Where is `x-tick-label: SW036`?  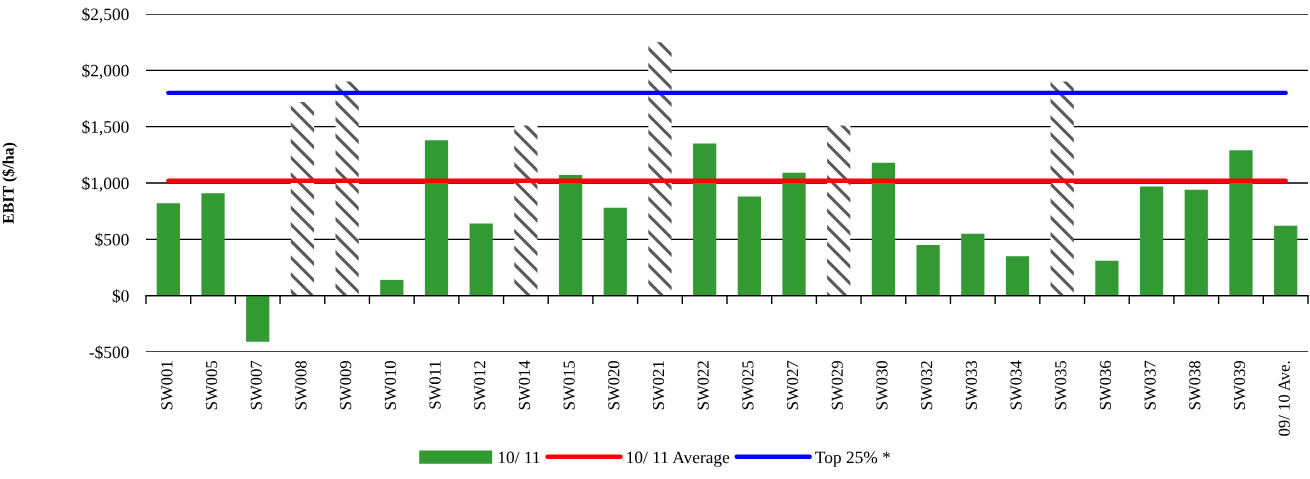
x-tick-label: SW036 is located at coordinates (1105, 385).